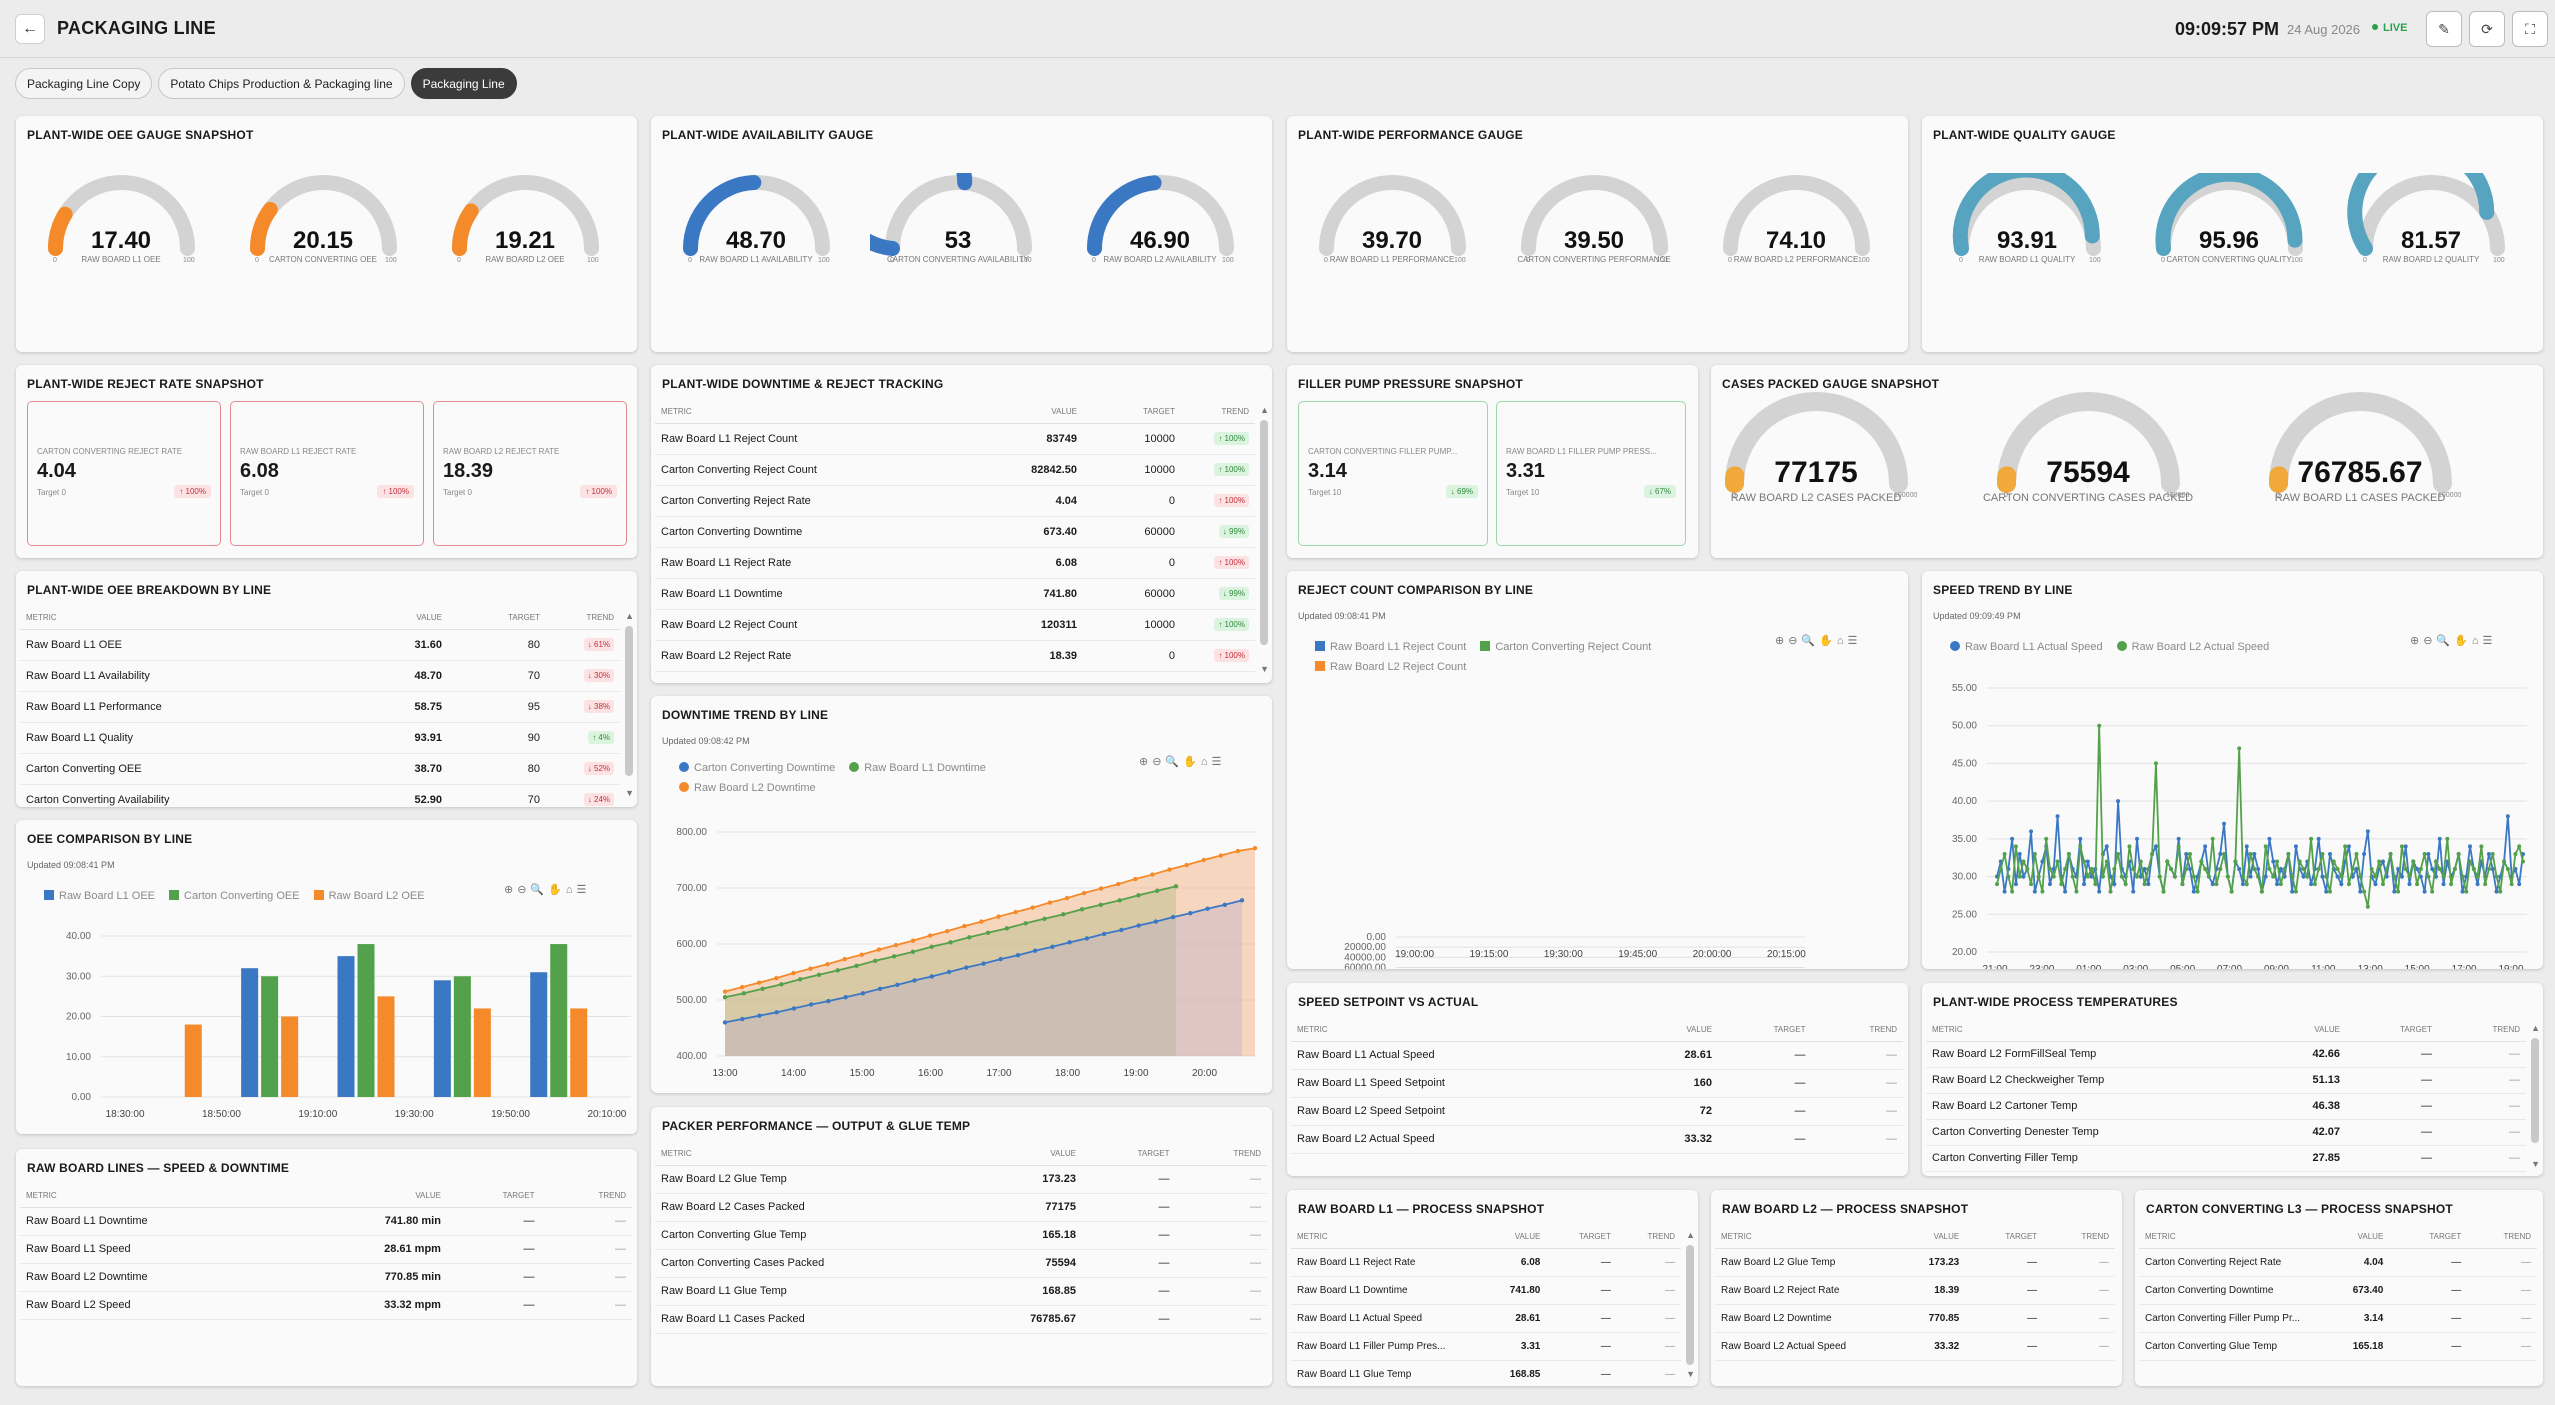 The width and height of the screenshot is (2555, 1405). Describe the element at coordinates (320, 645) in the screenshot. I see `table-row: Raw Board L1 OEE 31.60 80 ↓ 61%` at that location.